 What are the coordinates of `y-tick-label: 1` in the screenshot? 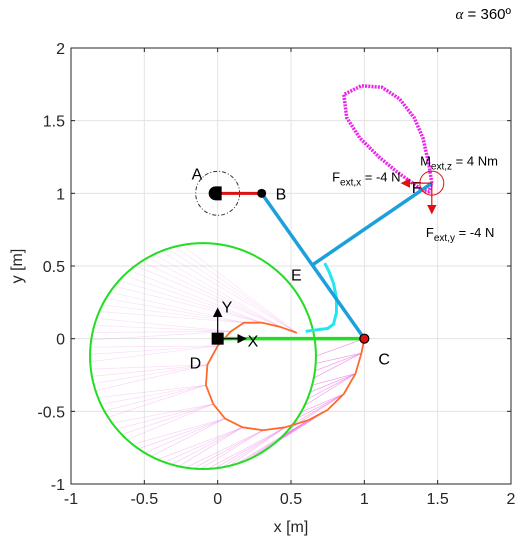 It's located at (60, 194).